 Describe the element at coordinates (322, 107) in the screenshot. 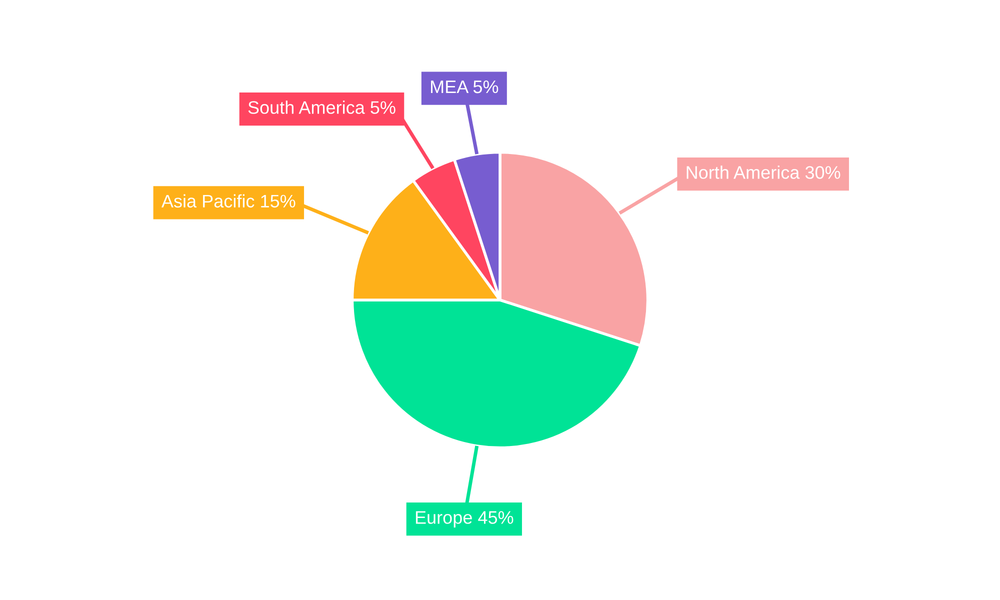

I see `slice-label: South America 5%` at that location.